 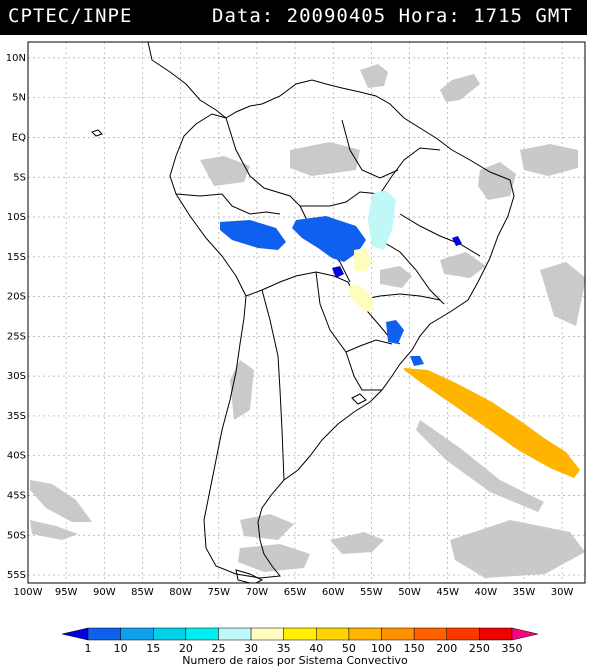 I want to click on legend-tick-label: 350, so click(x=512, y=648).